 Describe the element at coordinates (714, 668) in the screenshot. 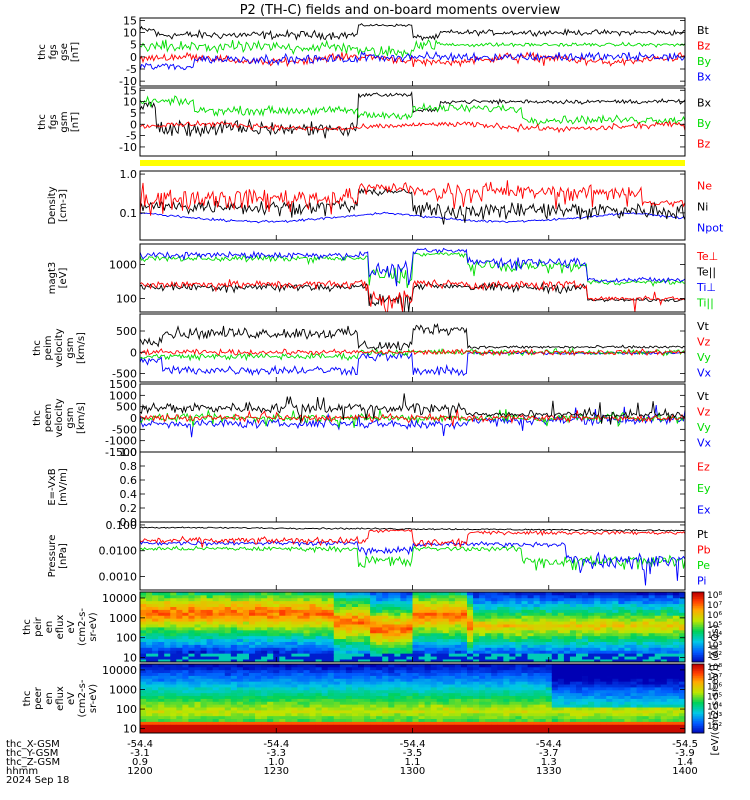

I see `colorbar-tick-label: 10⁸` at that location.